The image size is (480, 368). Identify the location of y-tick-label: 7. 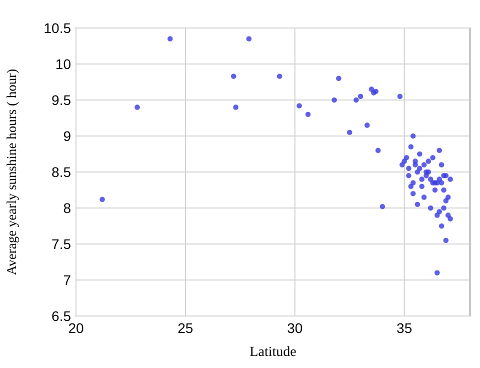
(67, 280).